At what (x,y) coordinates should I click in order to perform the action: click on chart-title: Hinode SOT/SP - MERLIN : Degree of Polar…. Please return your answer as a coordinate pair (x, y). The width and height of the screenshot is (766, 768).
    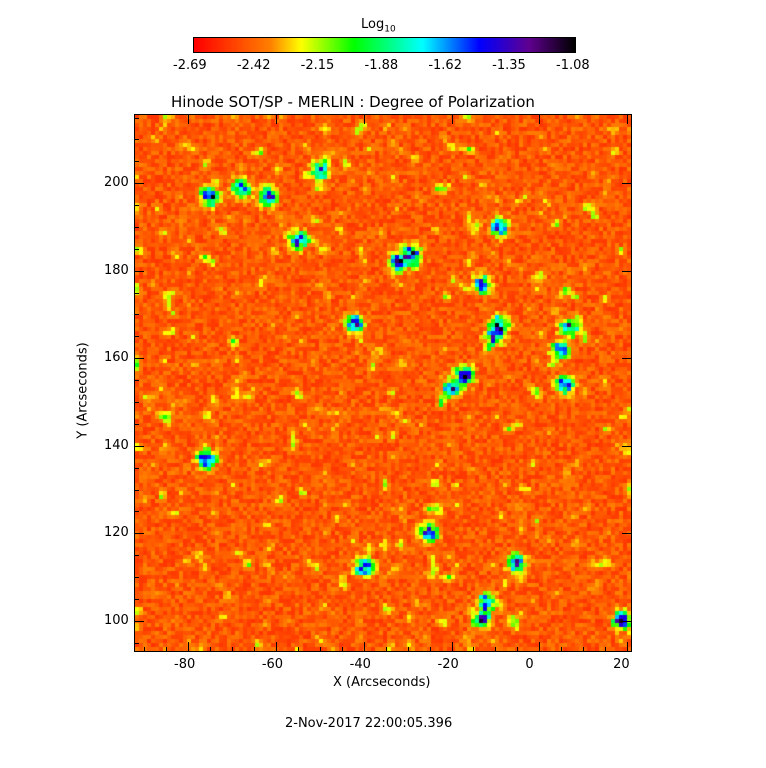
    Looking at the image, I should click on (353, 102).